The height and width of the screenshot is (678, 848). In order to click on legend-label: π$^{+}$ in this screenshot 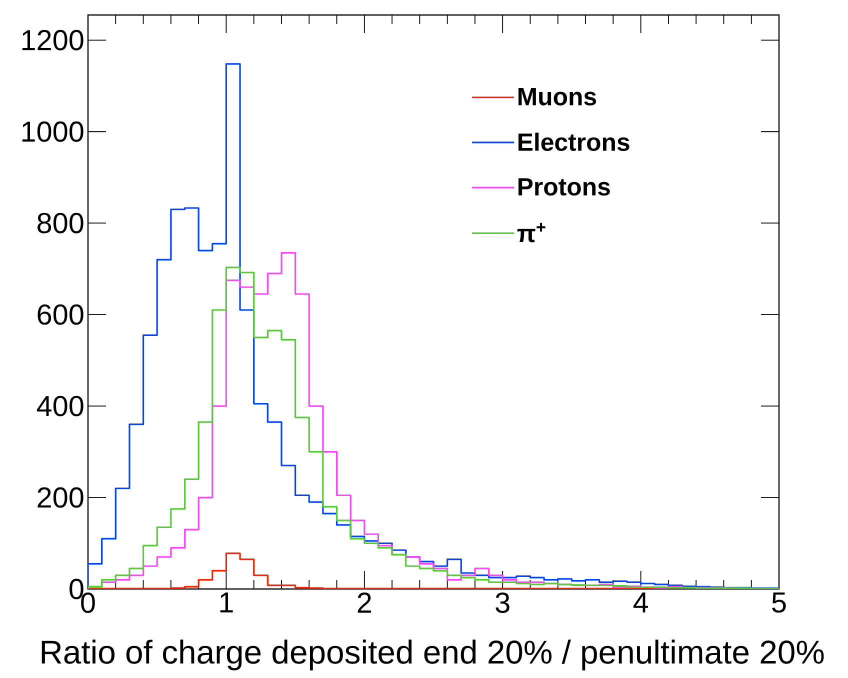, I will do `click(531, 232)`.